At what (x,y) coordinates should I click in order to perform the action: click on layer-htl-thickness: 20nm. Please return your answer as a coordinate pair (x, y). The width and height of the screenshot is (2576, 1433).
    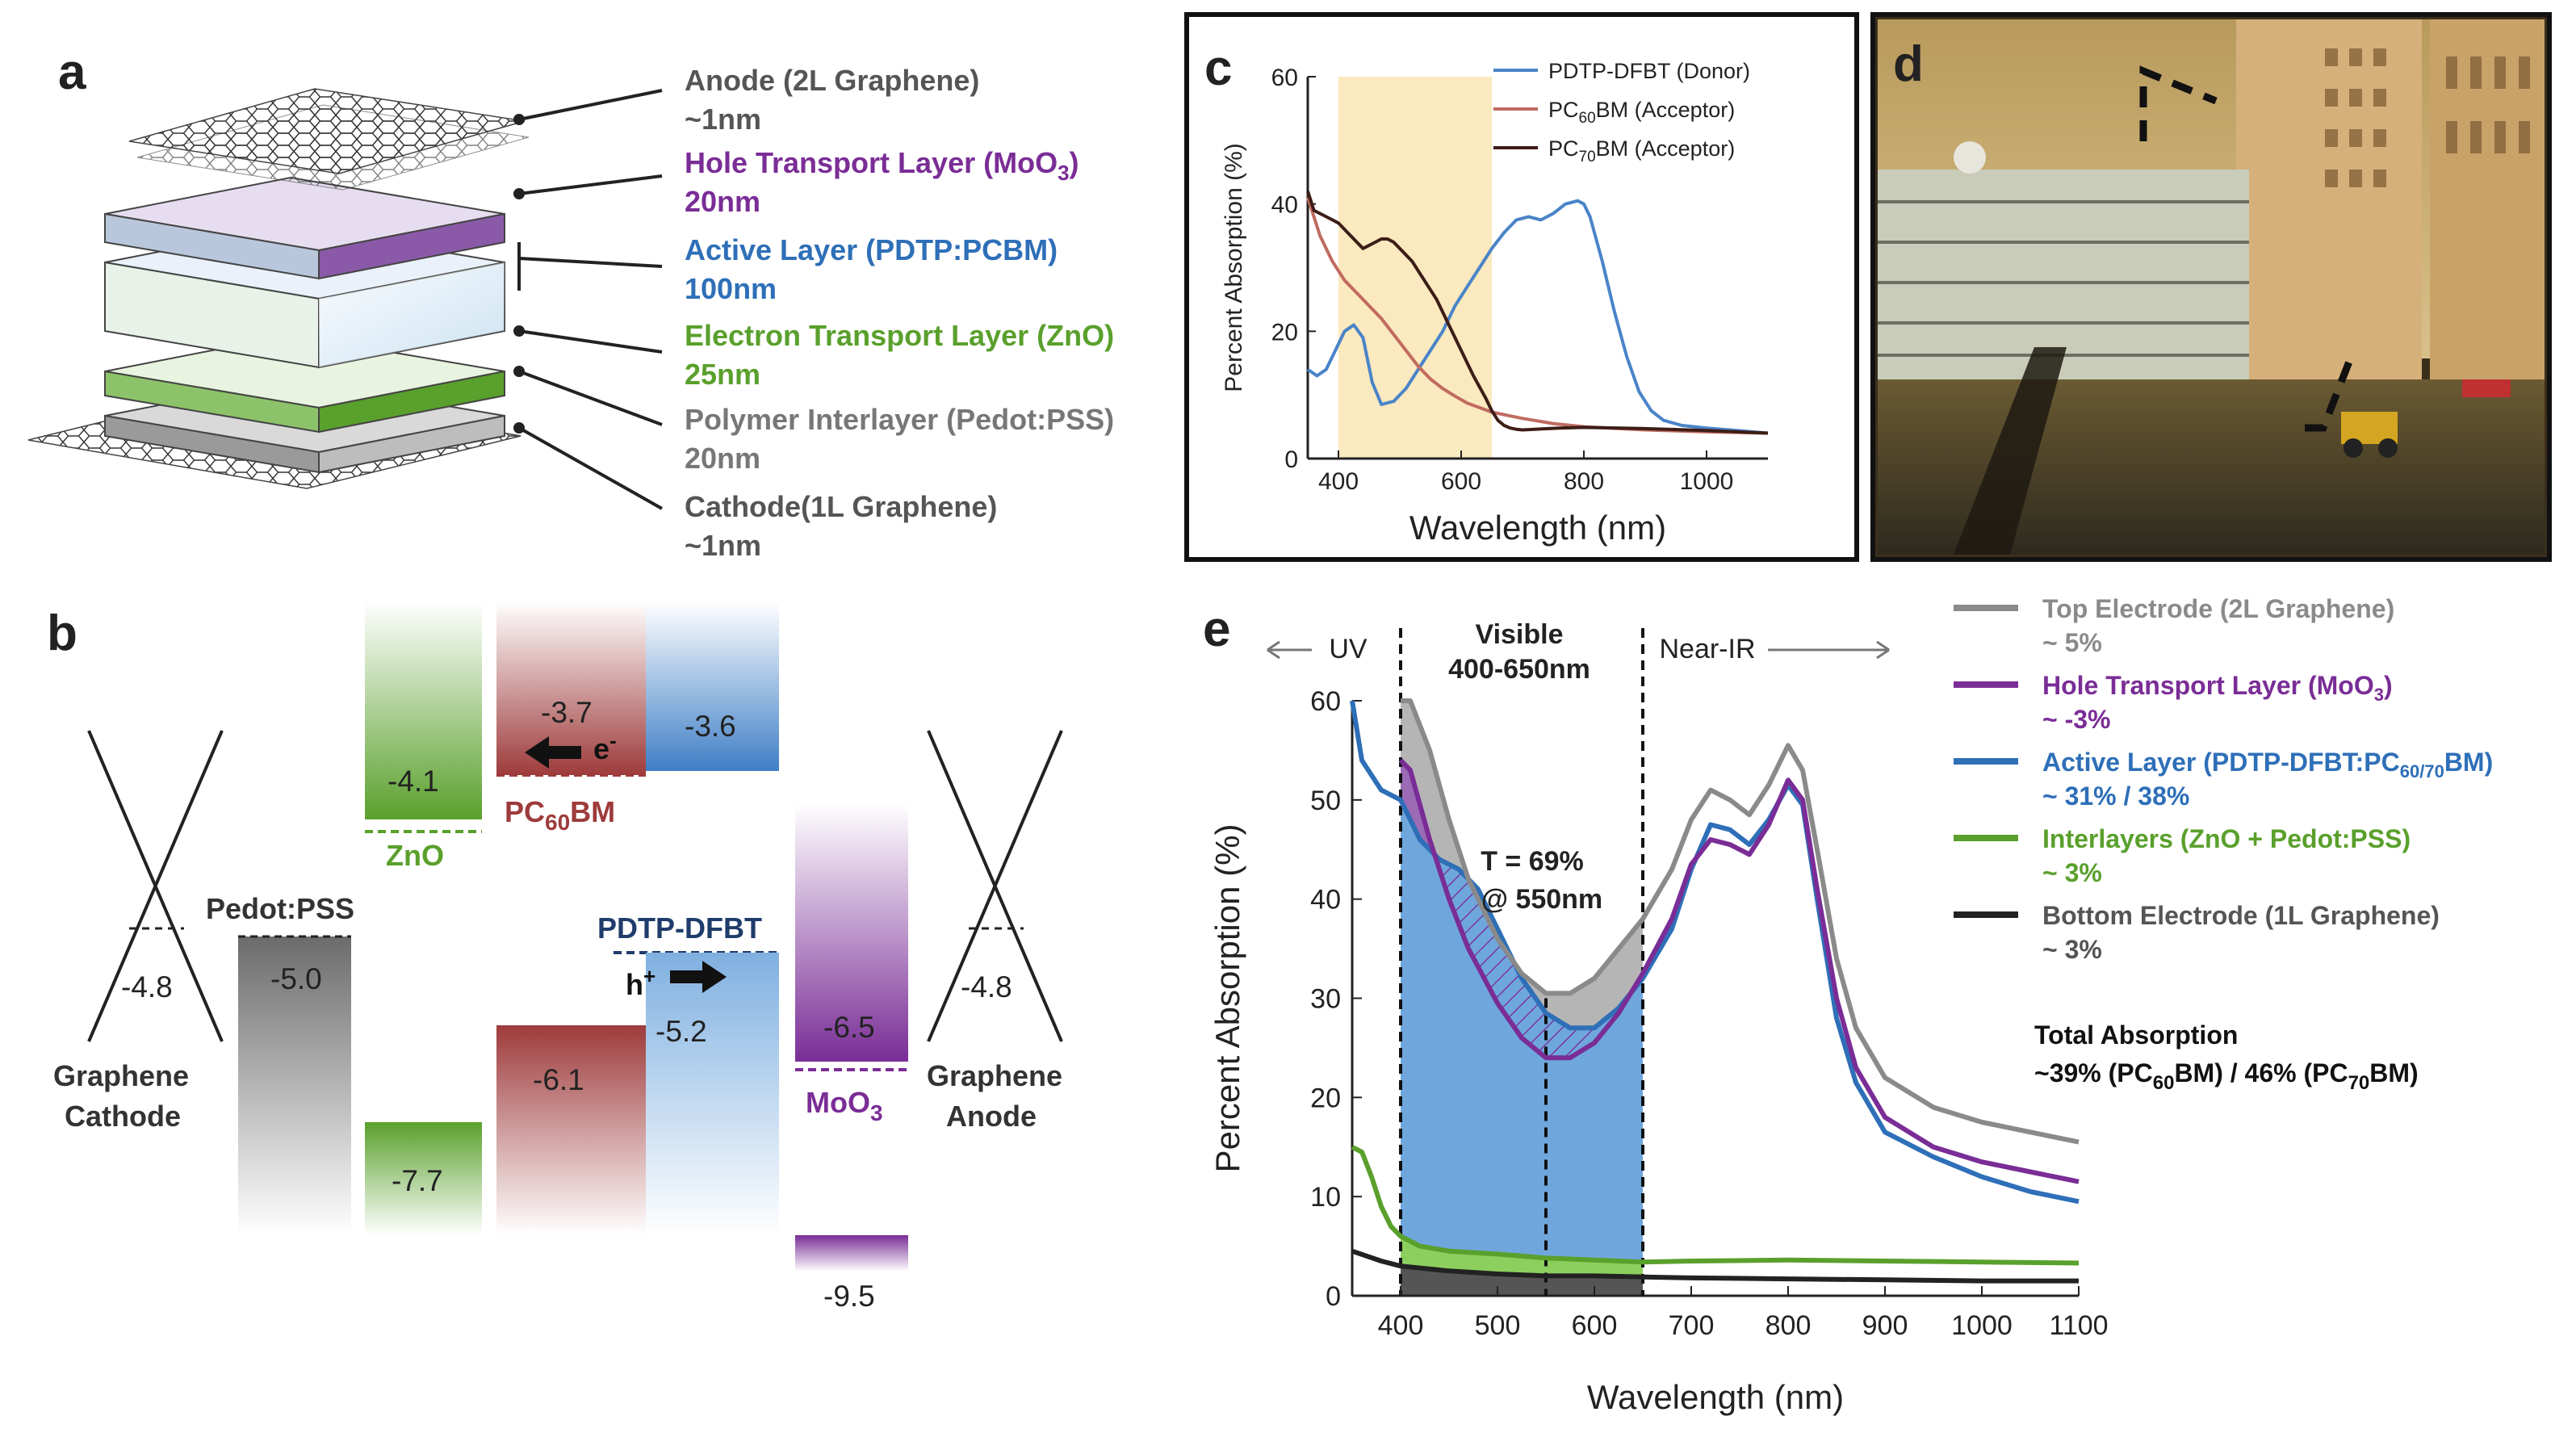
    Looking at the image, I should click on (722, 201).